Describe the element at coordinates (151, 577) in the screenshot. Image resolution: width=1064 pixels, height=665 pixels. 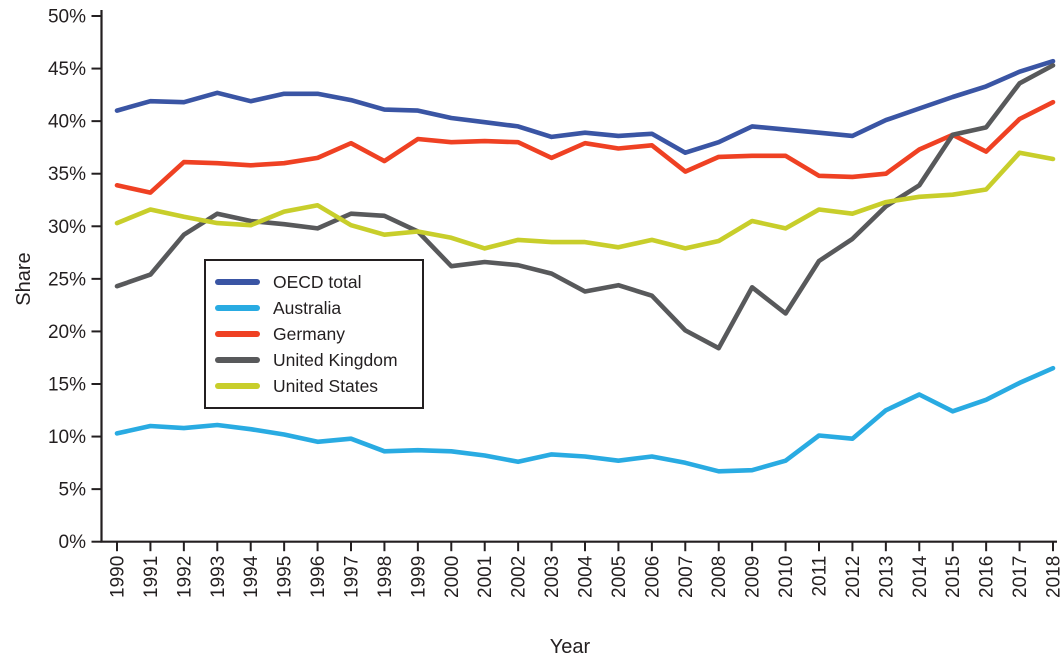
I see `x-tick-label: 1991` at that location.